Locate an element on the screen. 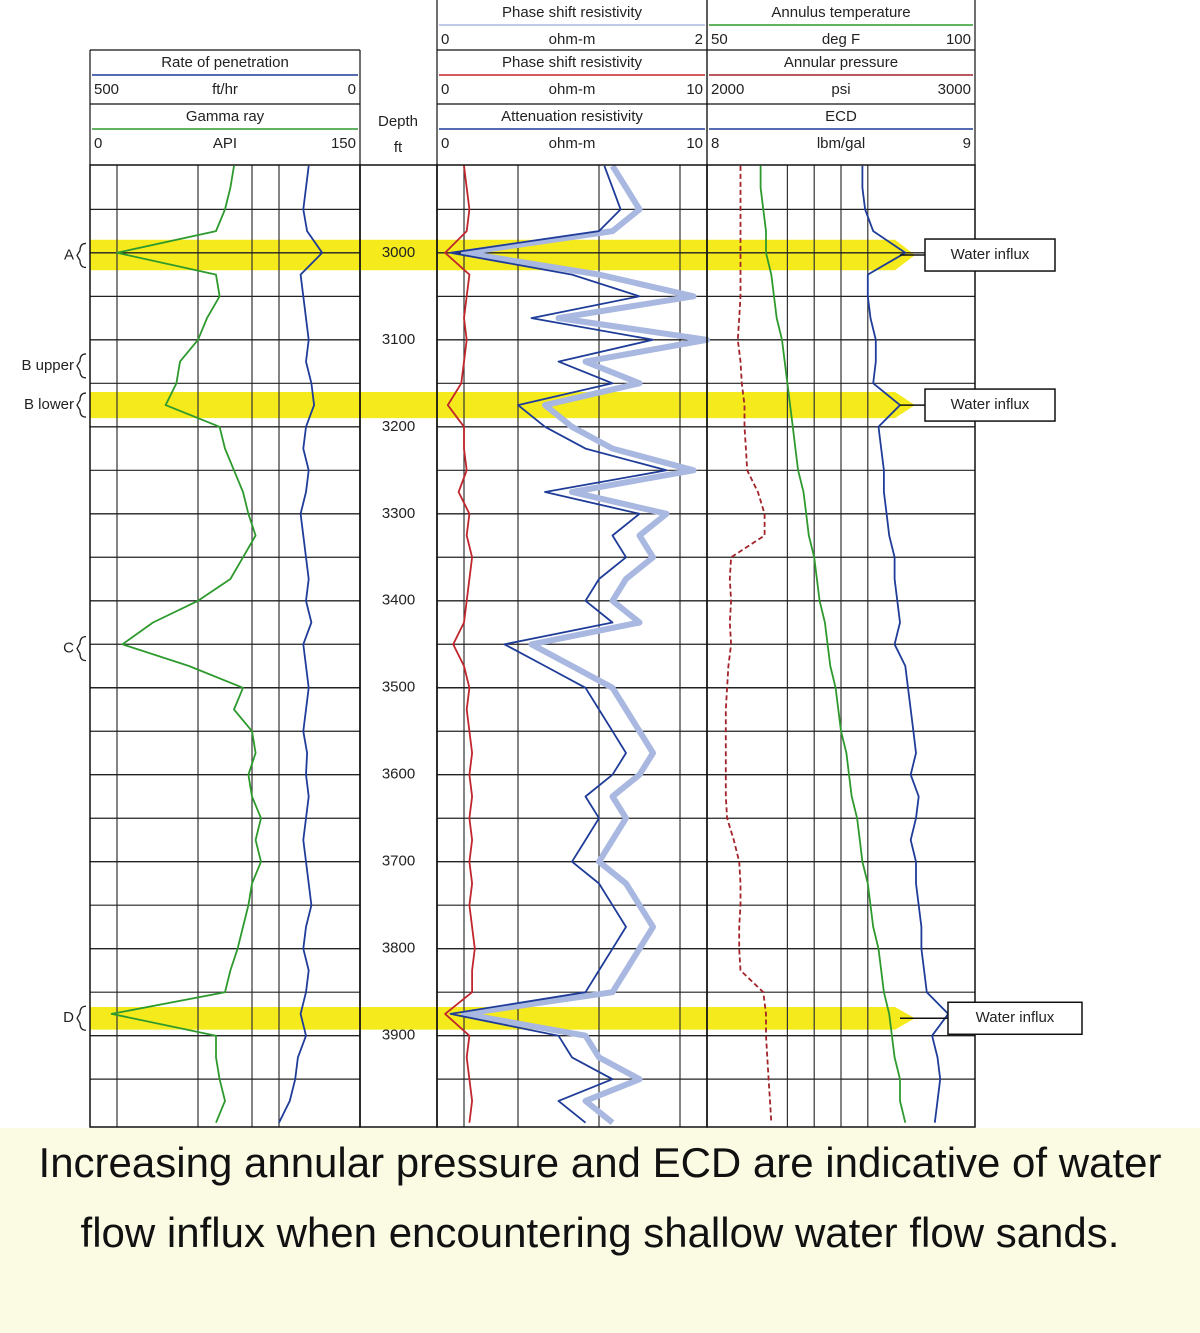  depth-unit: ft is located at coordinates (398, 147).